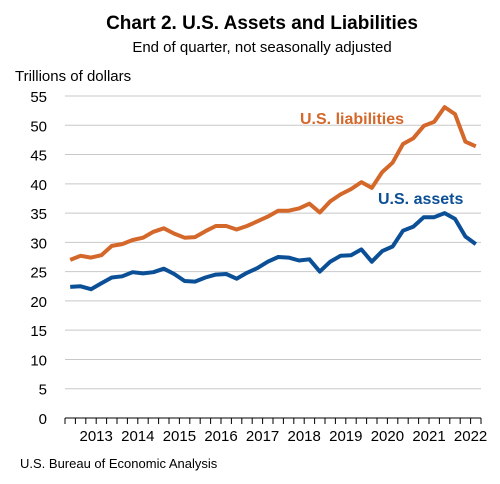 Image resolution: width=500 pixels, height=484 pixels. What do you see at coordinates (119, 463) in the screenshot?
I see `source-note: U.S. Bureau of Economic Analysis` at bounding box center [119, 463].